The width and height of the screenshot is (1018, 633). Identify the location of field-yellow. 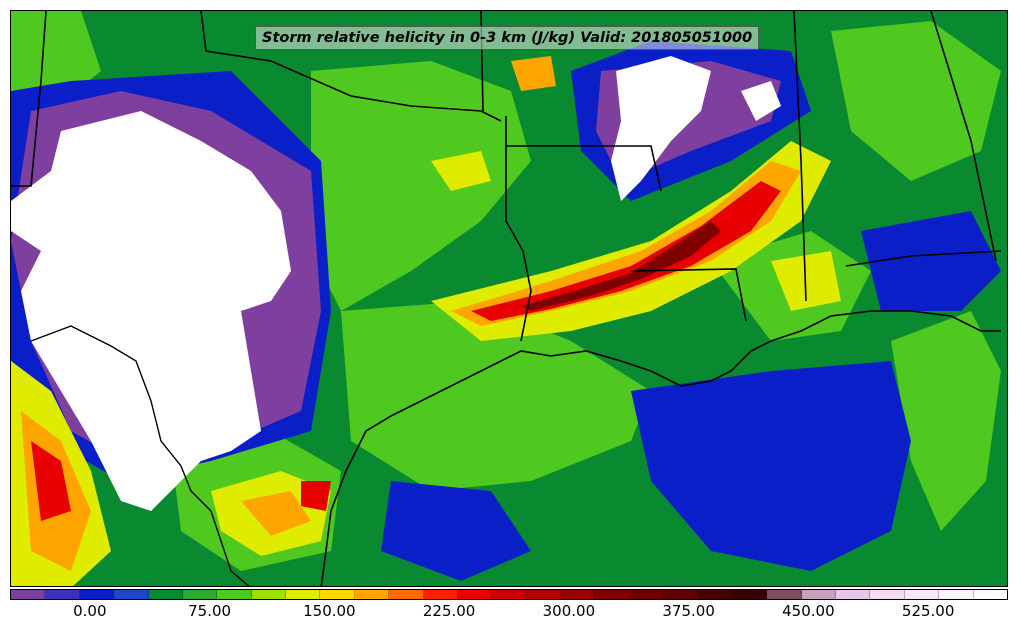
(461, 171).